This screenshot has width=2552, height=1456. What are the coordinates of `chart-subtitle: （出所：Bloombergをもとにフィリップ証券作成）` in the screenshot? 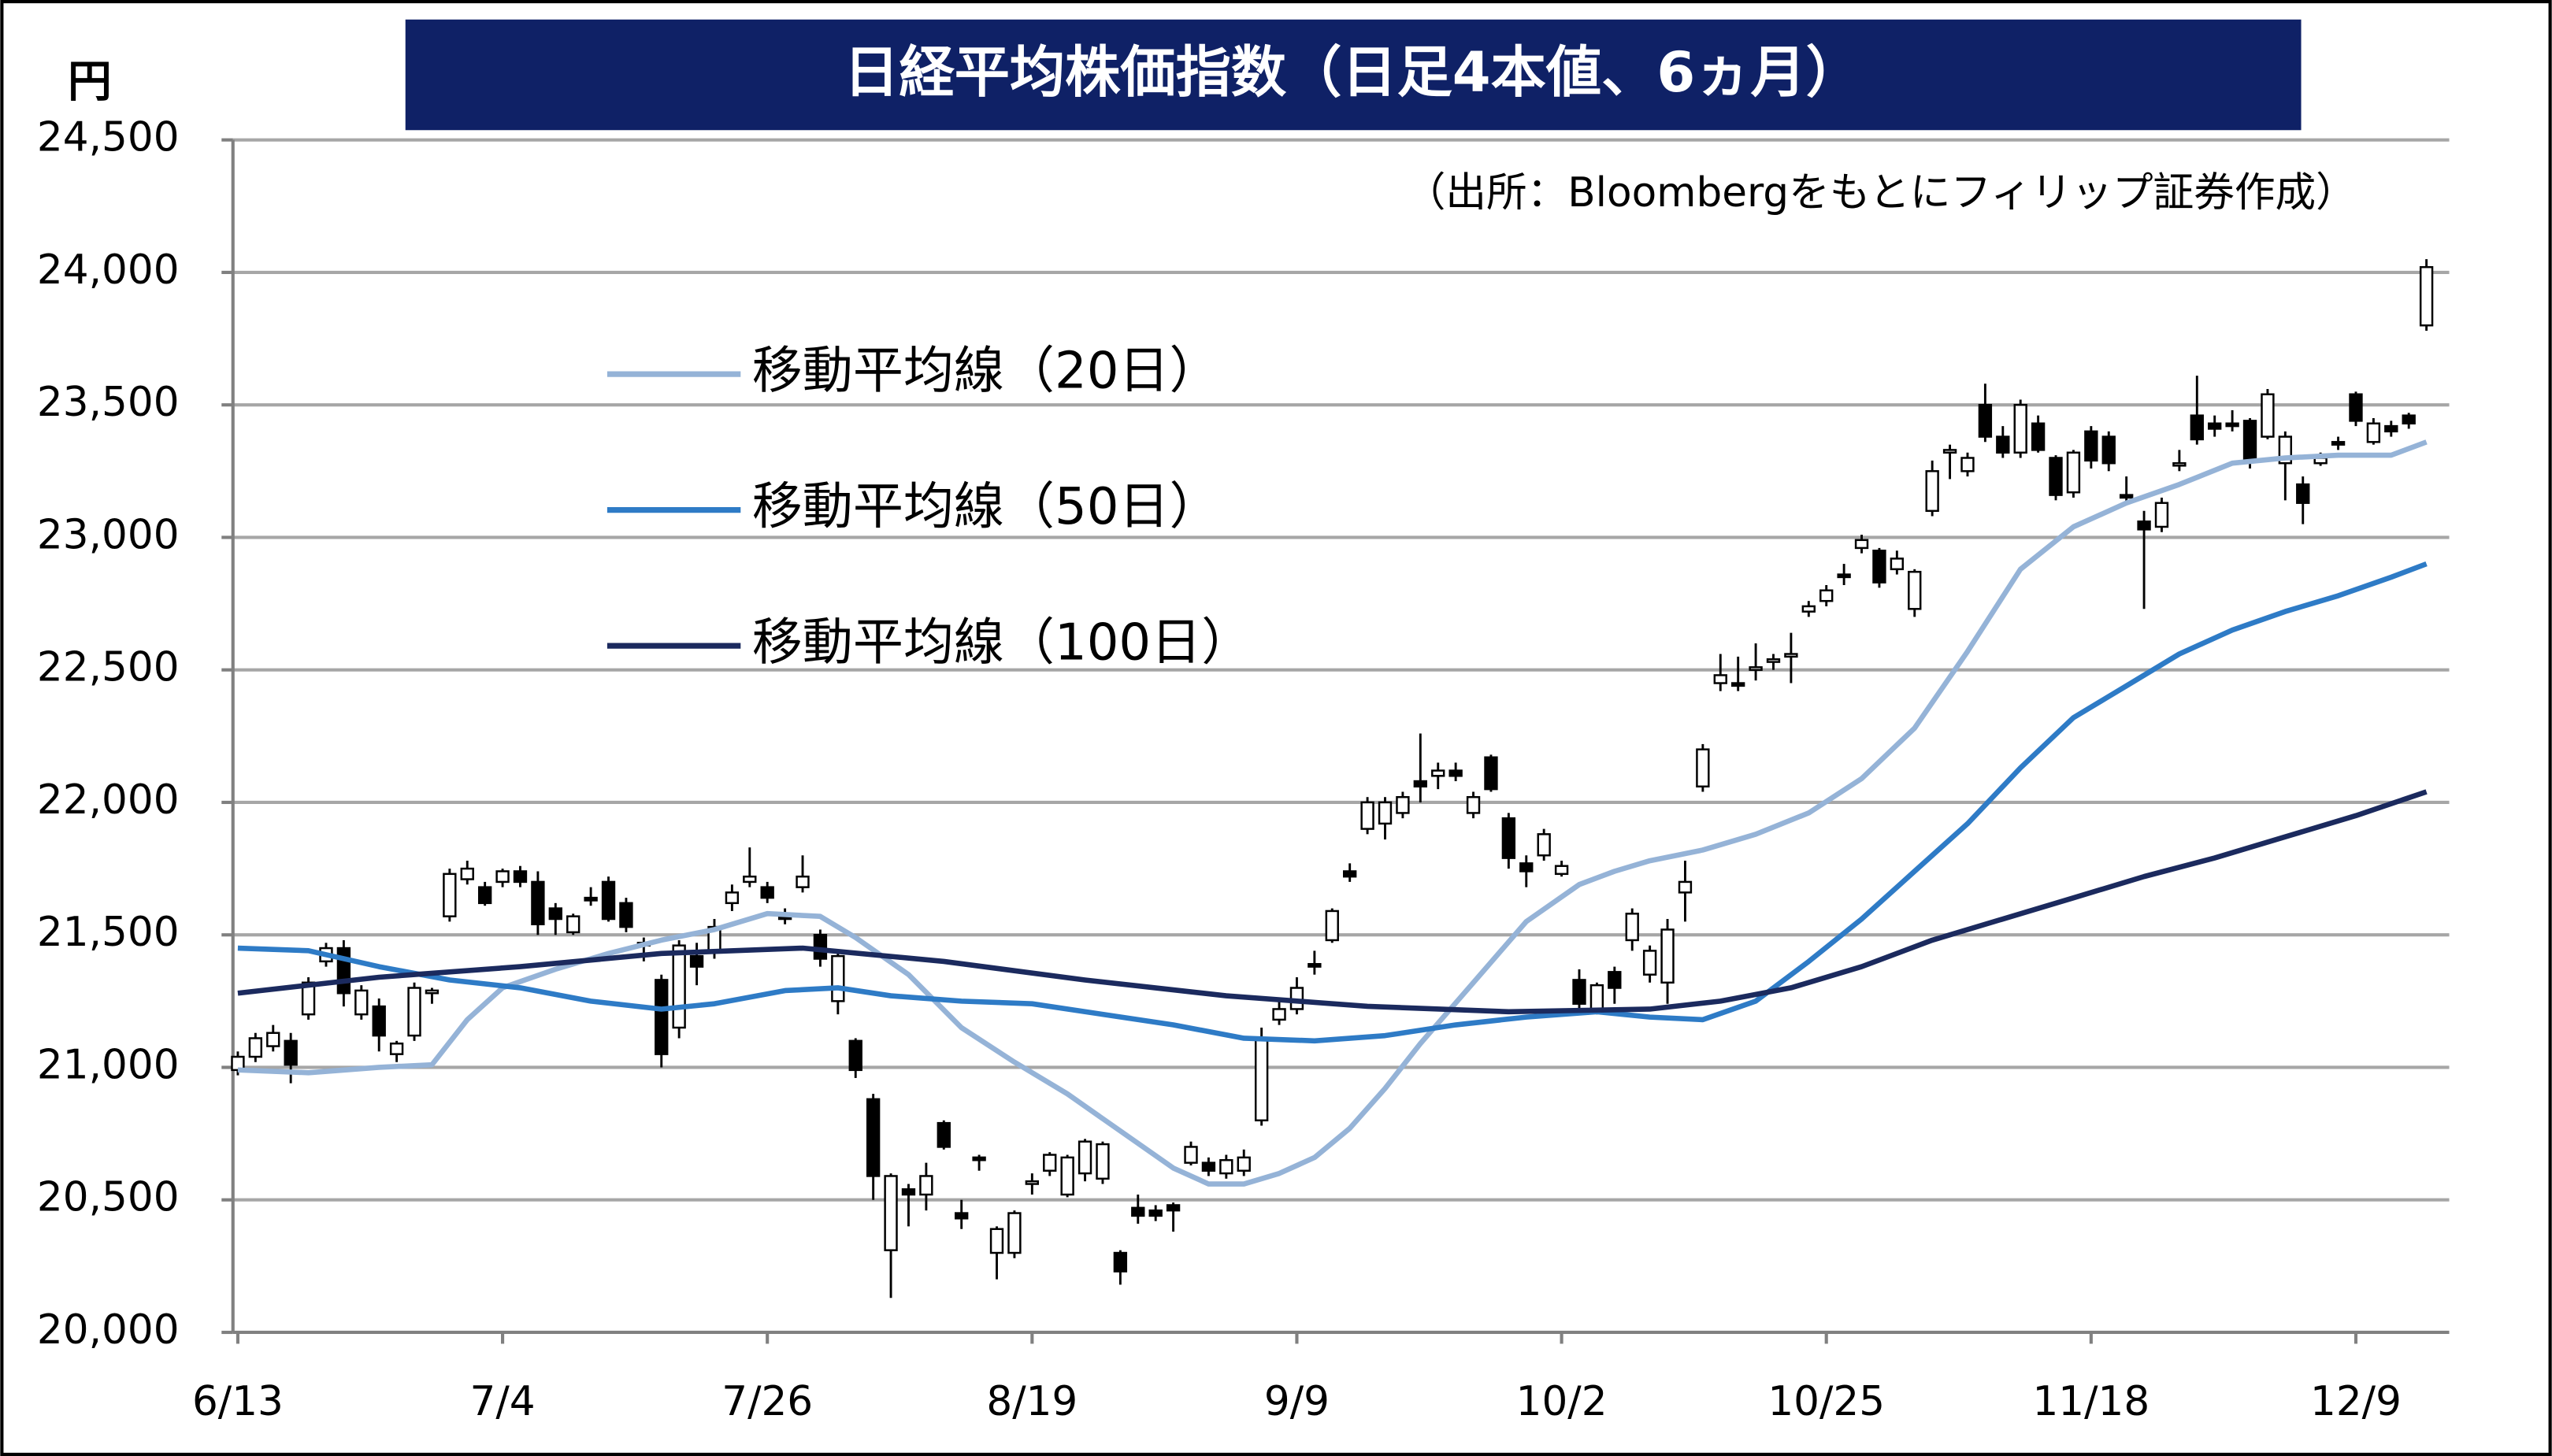 It's located at (1881, 193).